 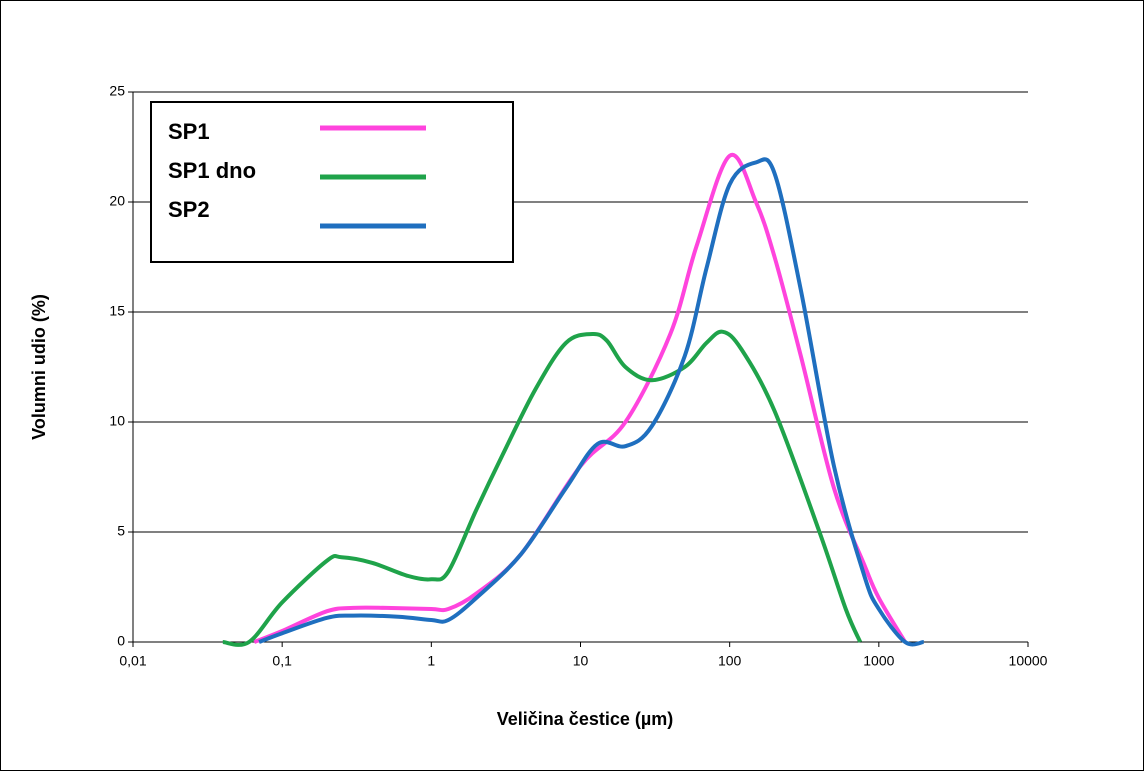 I want to click on y-tick-label: 15, so click(x=117, y=311).